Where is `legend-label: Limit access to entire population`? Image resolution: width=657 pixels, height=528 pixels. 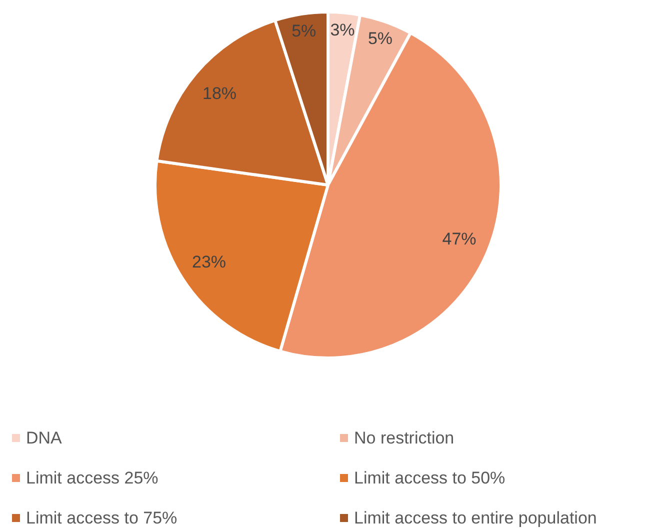 legend-label: Limit access to entire population is located at coordinates (475, 518).